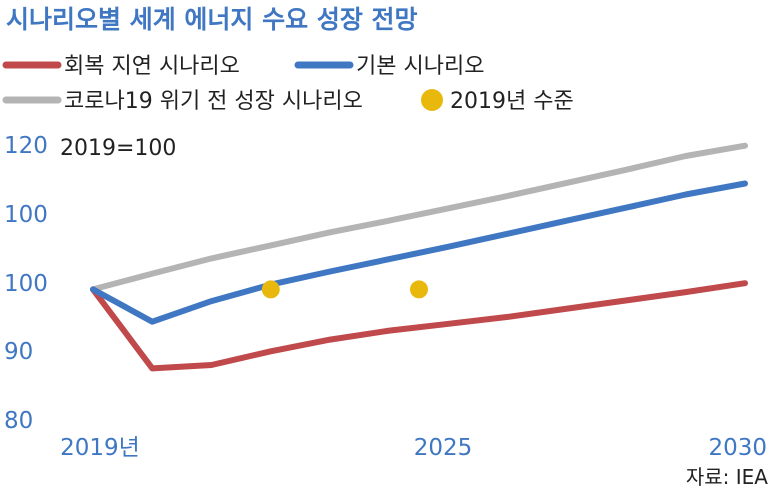 Image resolution: width=769 pixels, height=492 pixels. Describe the element at coordinates (18, 421) in the screenshot. I see `y-tick-label: 80` at that location.